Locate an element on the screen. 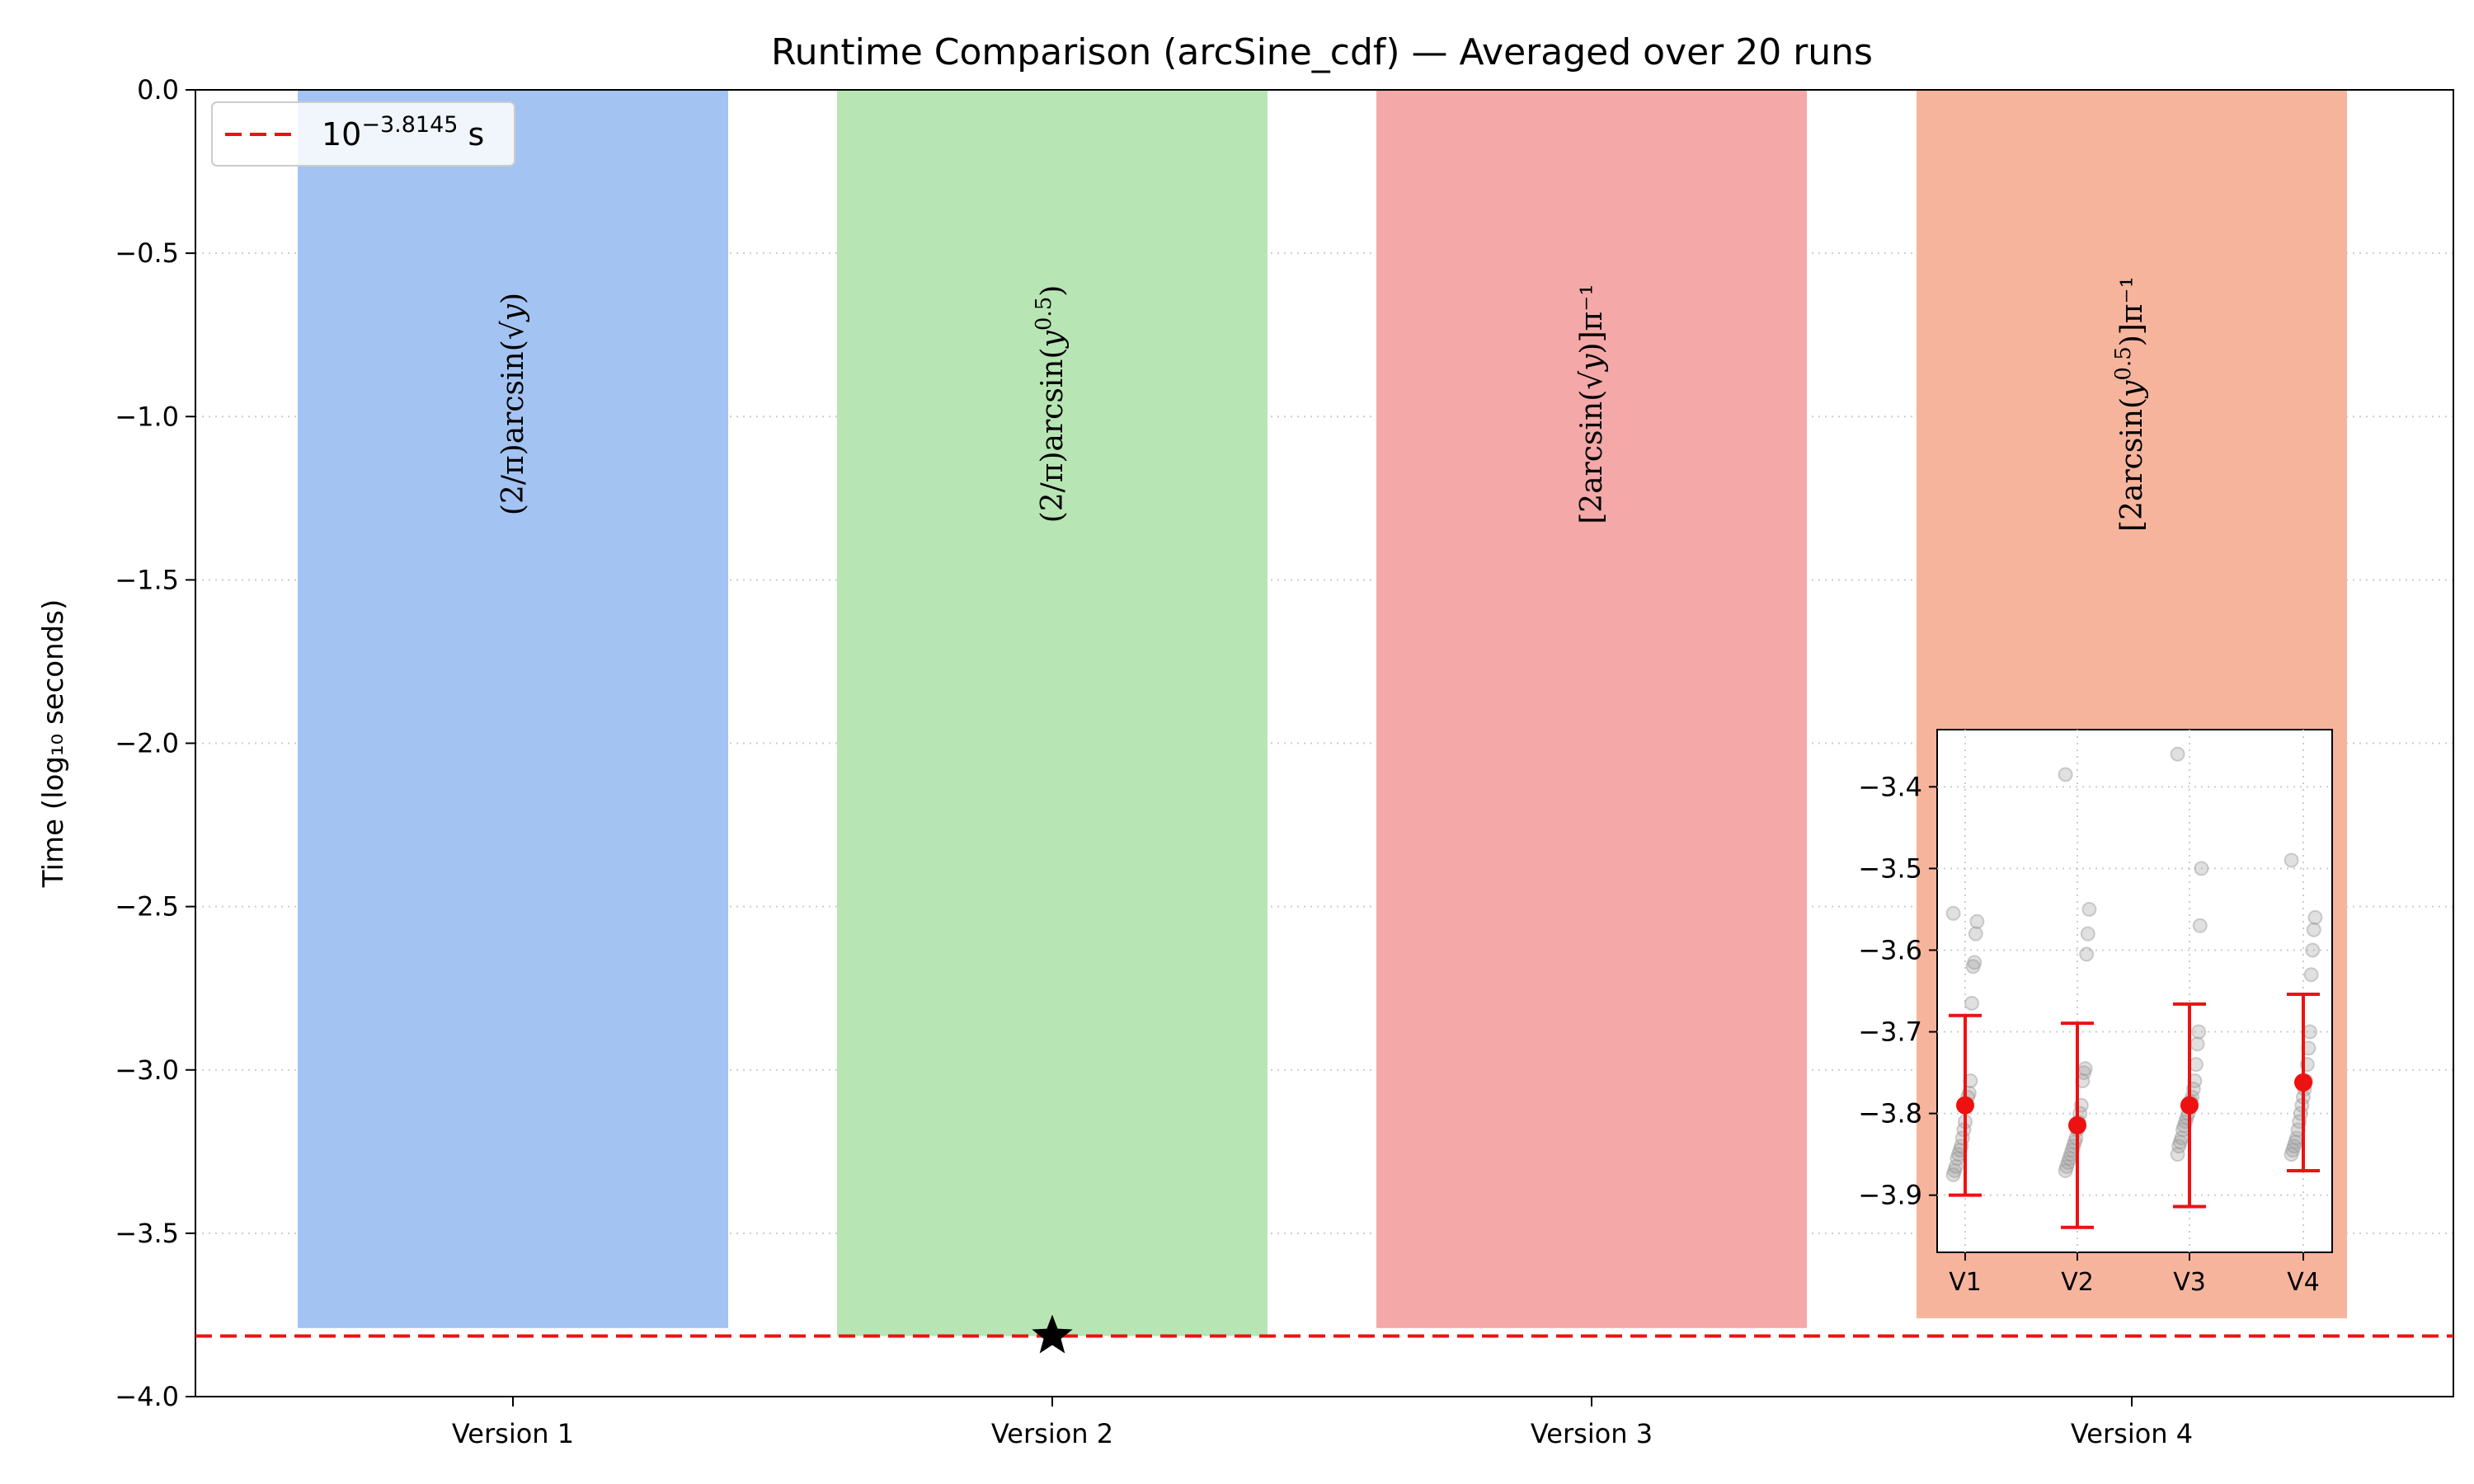 The height and width of the screenshot is (1484, 2474). y-tick-label: −2.5 is located at coordinates (147, 907).